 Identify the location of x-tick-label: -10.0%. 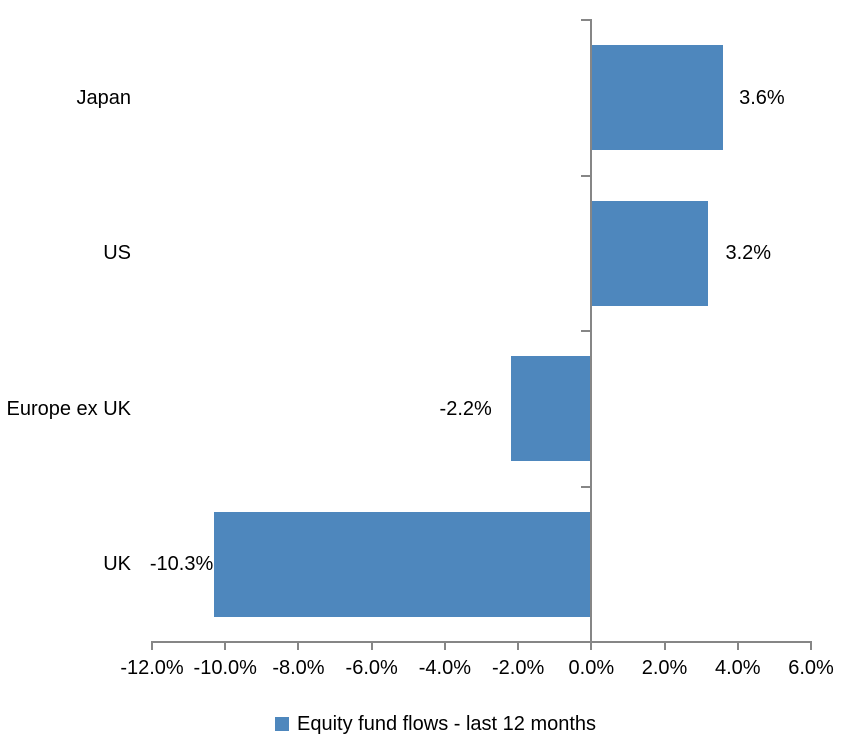
(225, 668).